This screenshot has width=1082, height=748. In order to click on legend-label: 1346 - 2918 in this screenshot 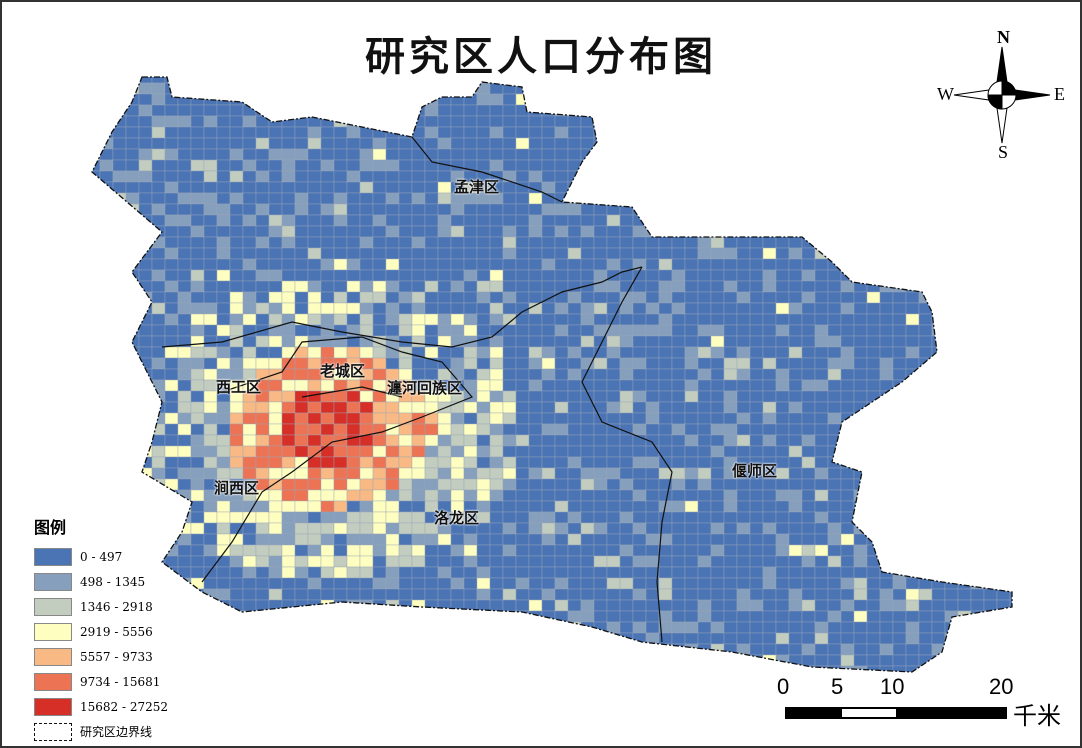, I will do `click(116, 606)`.